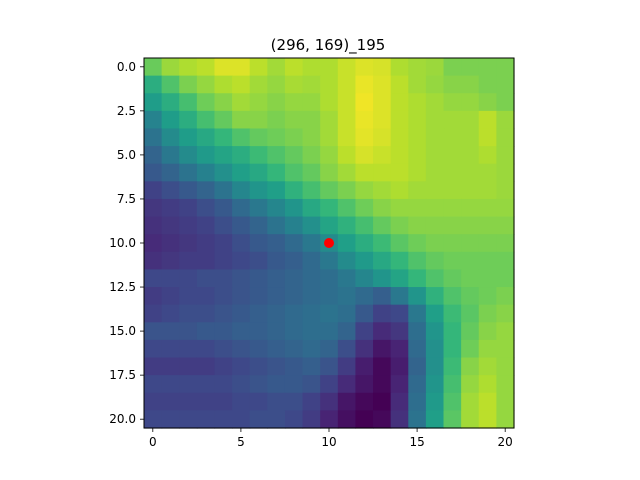 This screenshot has width=640, height=480. Describe the element at coordinates (126, 199) in the screenshot. I see `y-tick-label: 7.5` at that location.